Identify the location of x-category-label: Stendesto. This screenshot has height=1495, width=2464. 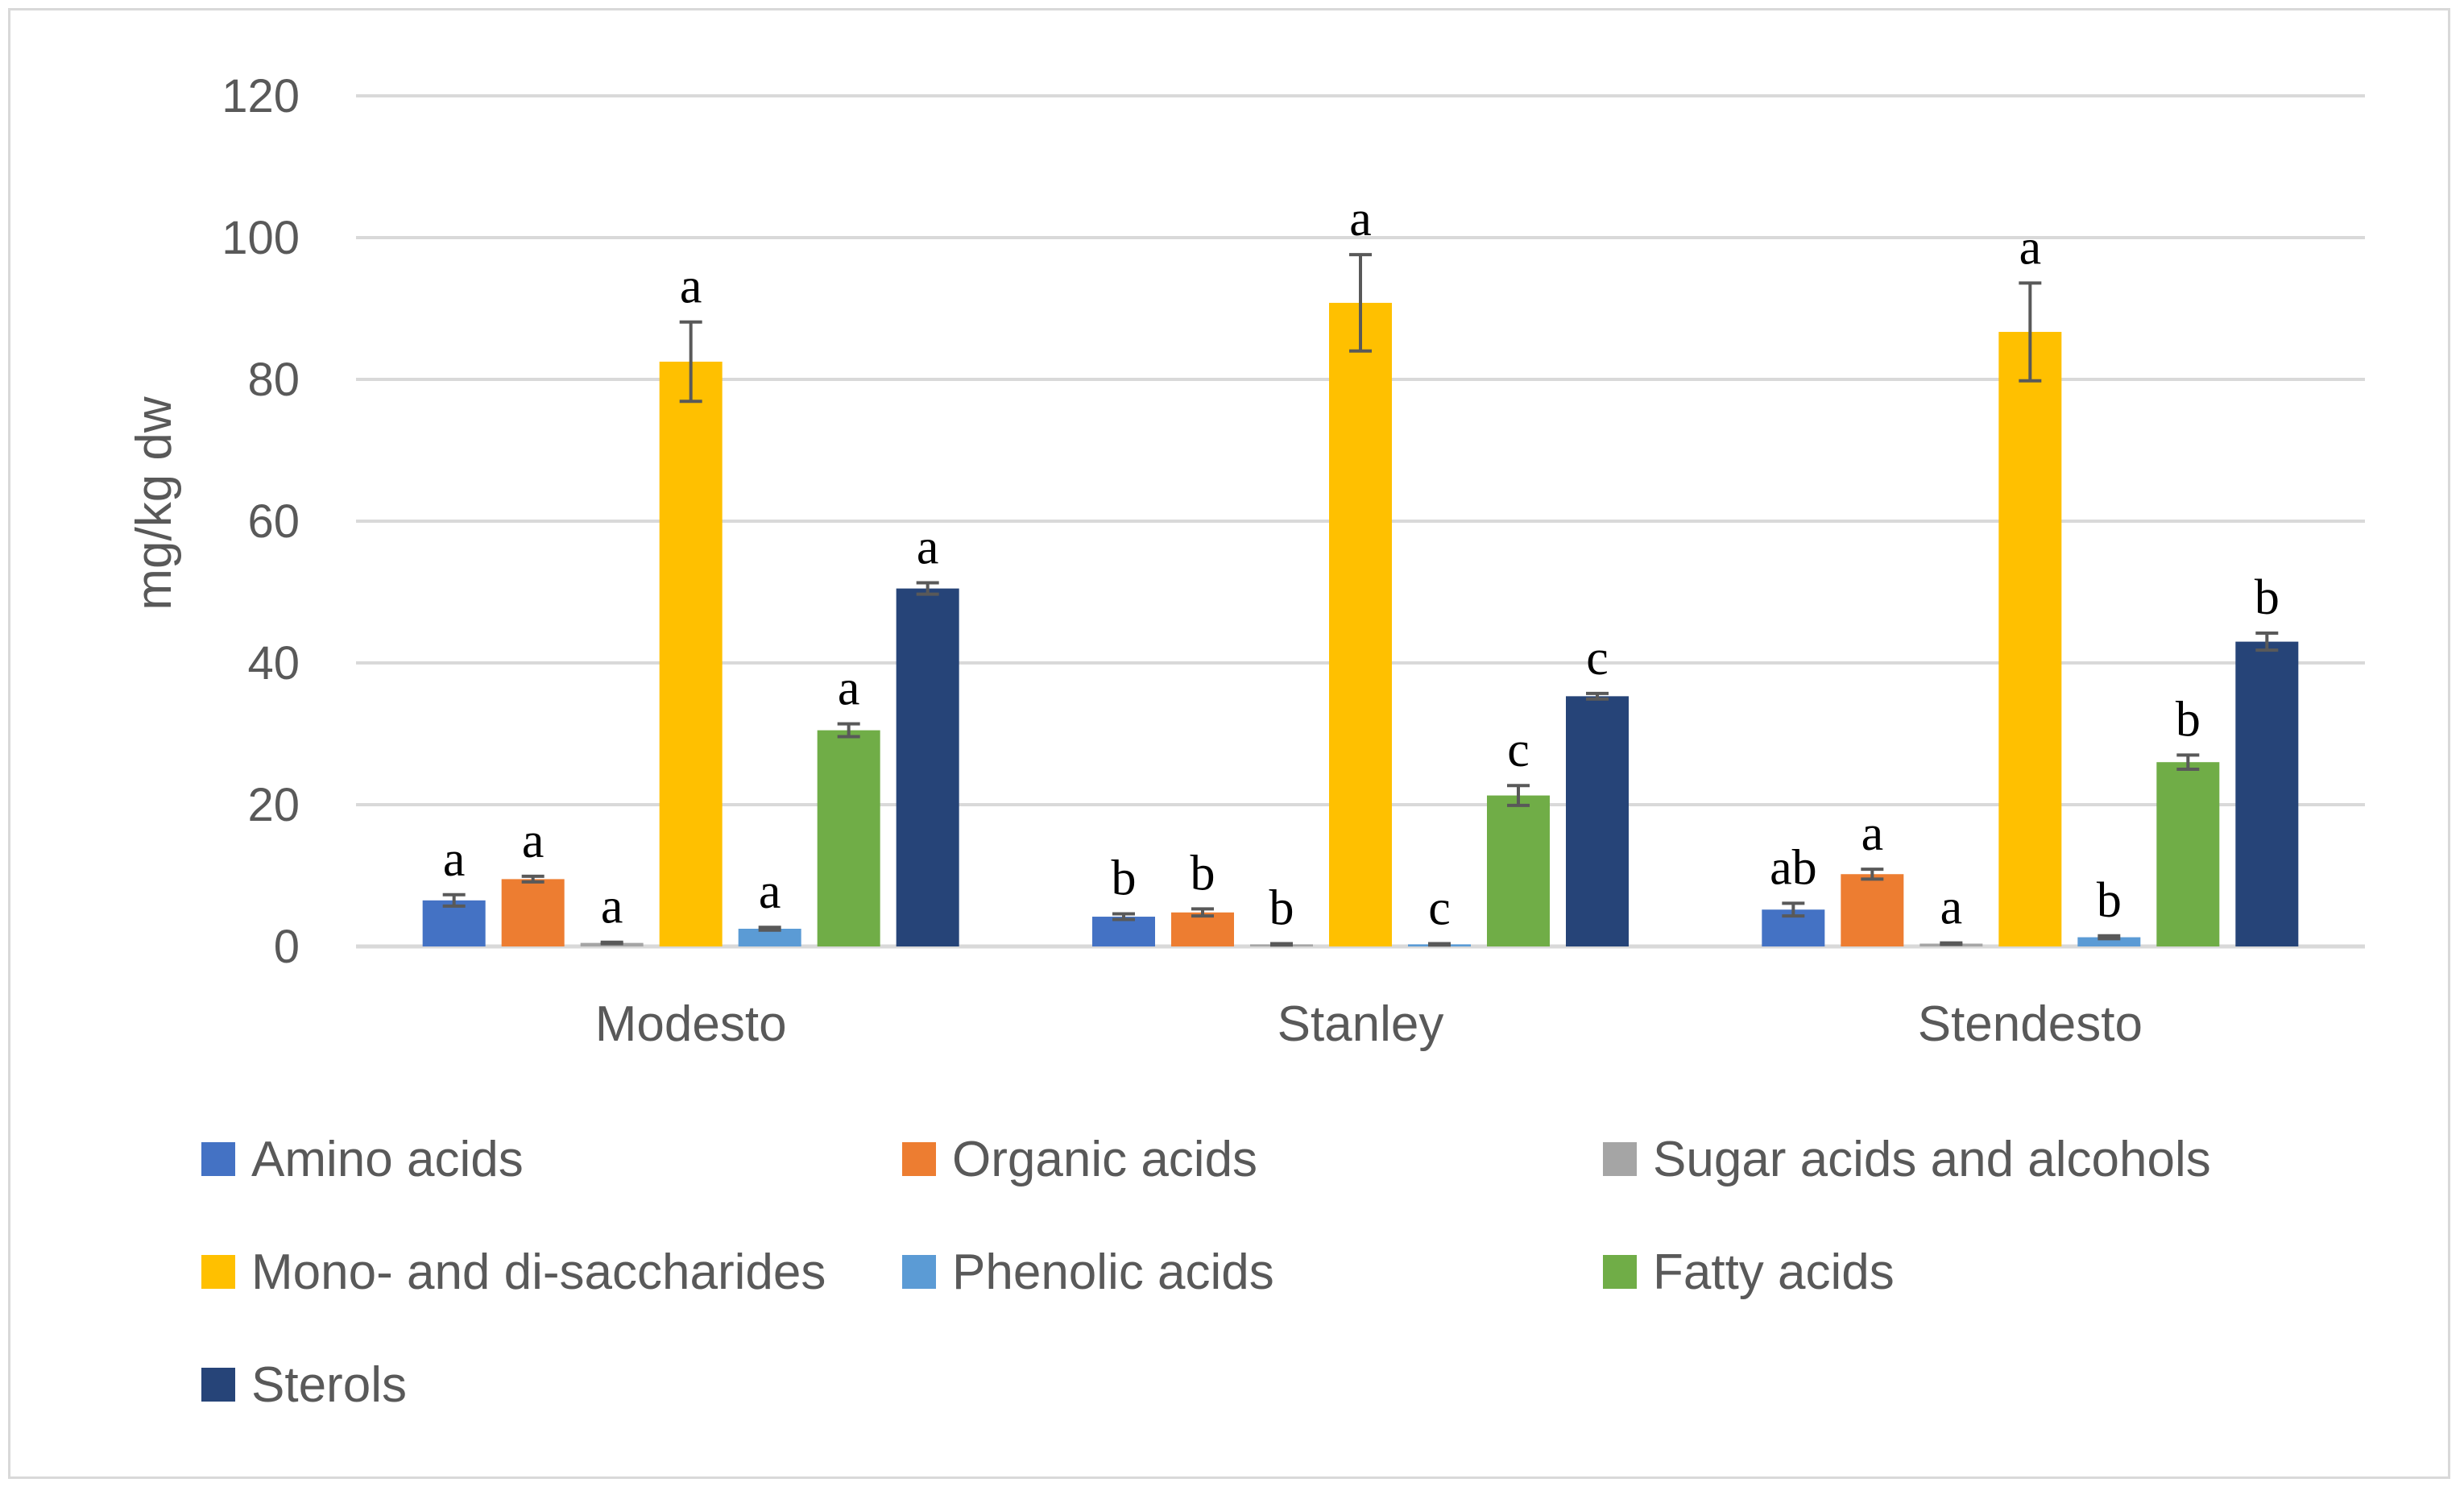
(2030, 1024).